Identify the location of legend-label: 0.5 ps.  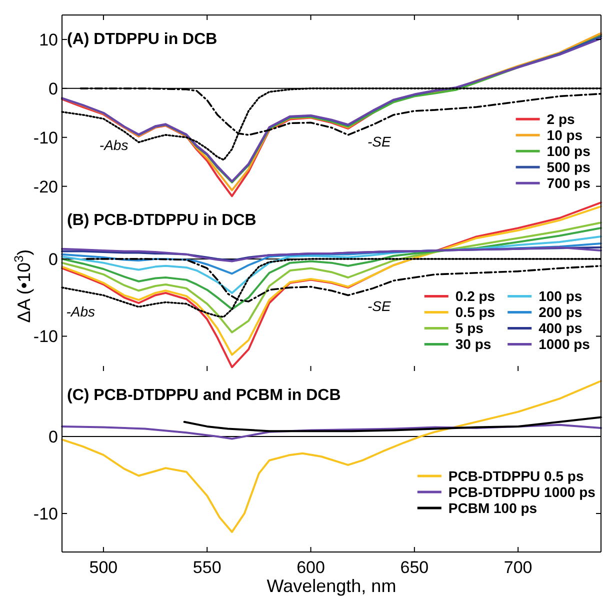
(475, 312).